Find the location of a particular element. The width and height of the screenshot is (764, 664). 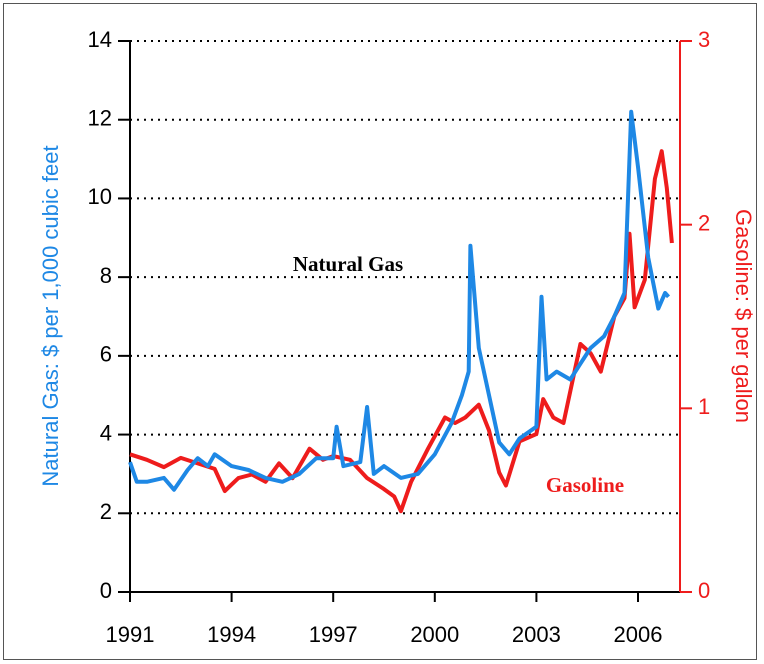

annotation: Gasoline is located at coordinates (585, 485).